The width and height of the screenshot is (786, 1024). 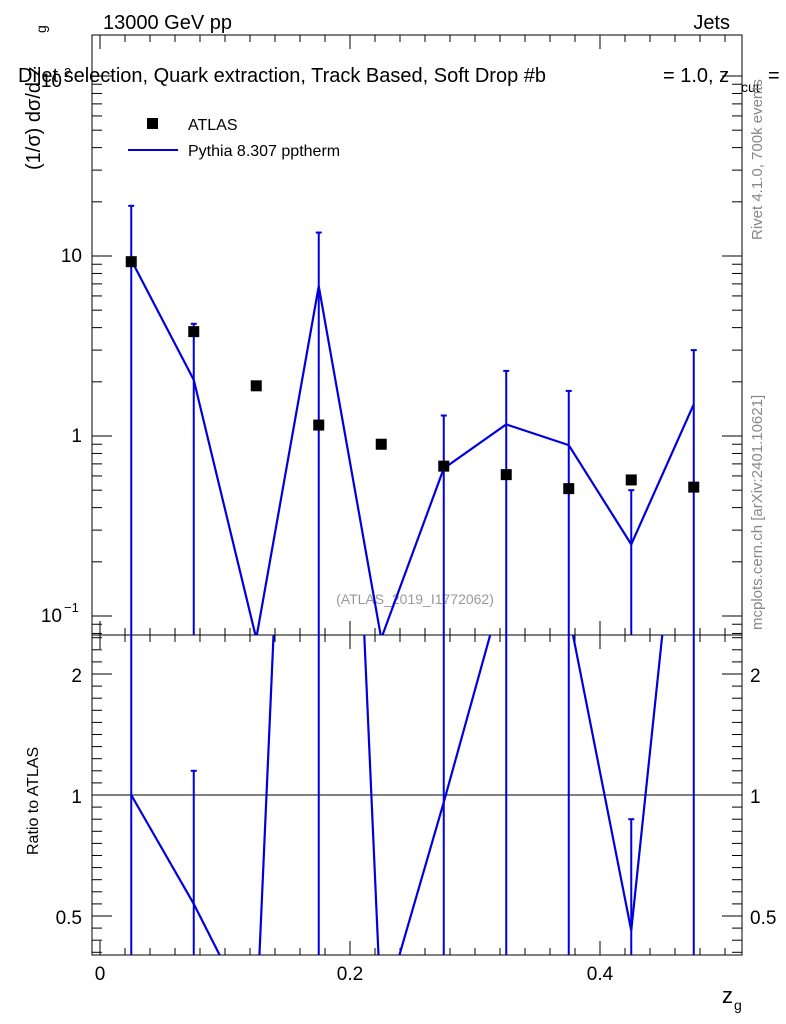 What do you see at coordinates (727, 995) in the screenshot?
I see `x-label-text: z` at bounding box center [727, 995].